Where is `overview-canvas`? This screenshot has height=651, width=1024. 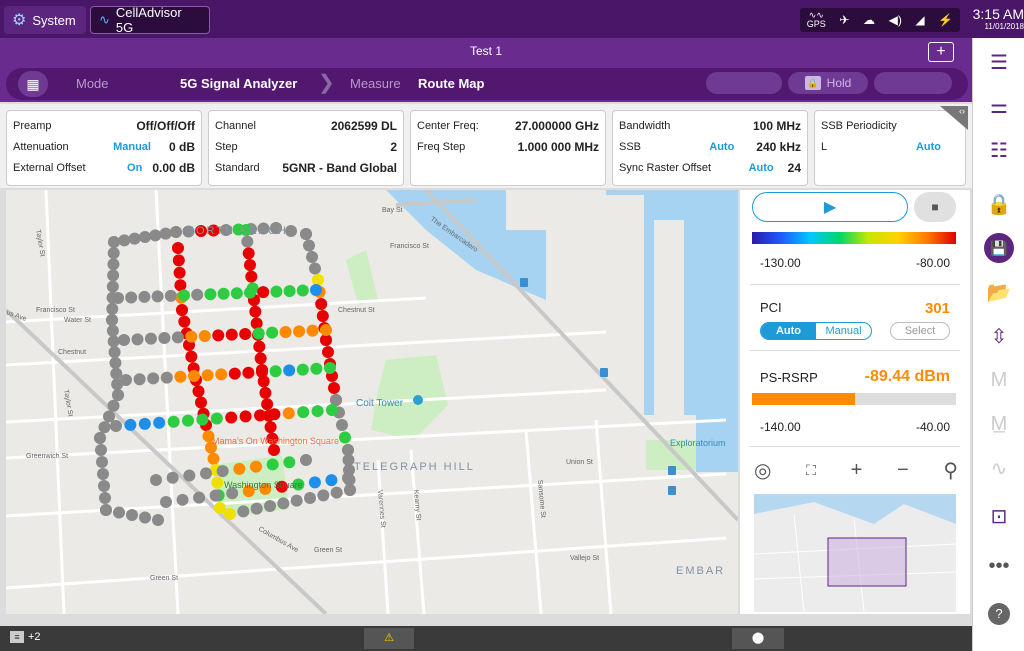
overview-canvas is located at coordinates (855, 557).